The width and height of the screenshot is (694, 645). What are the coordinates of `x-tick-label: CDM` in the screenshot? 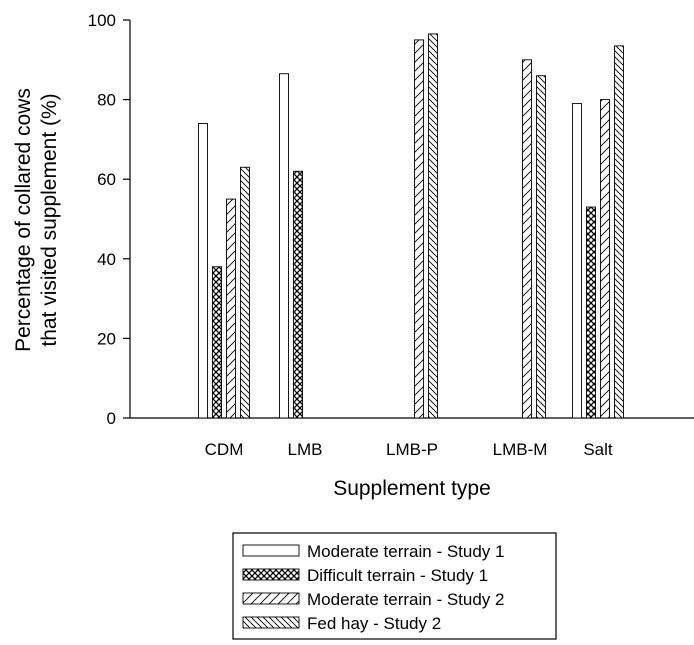 It's located at (224, 449).